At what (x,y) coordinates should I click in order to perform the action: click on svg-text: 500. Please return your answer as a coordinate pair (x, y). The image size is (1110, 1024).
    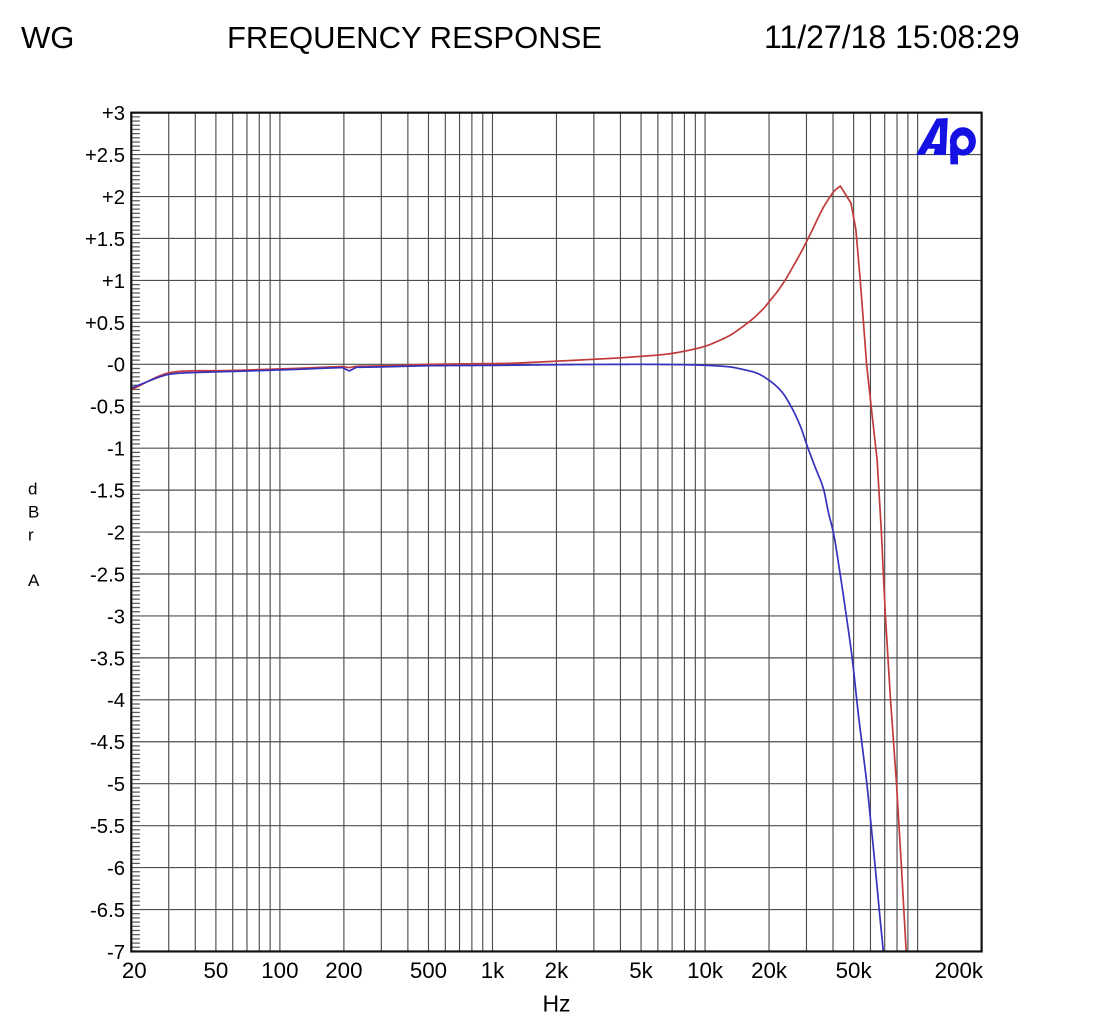
    Looking at the image, I should click on (428, 970).